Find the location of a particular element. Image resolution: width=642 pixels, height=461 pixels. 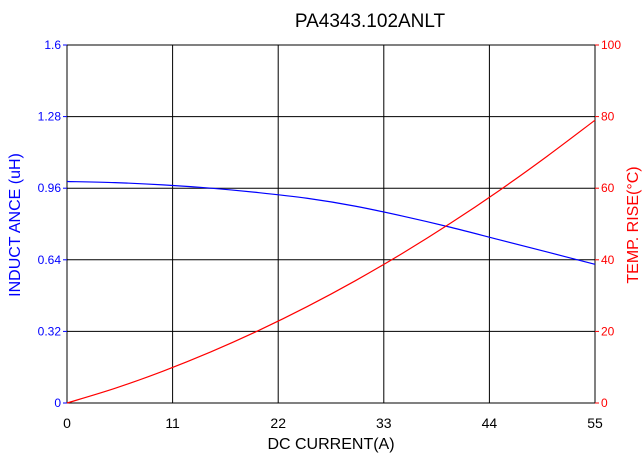

x-axis-label: DC CURRENT(A) is located at coordinates (330, 444).